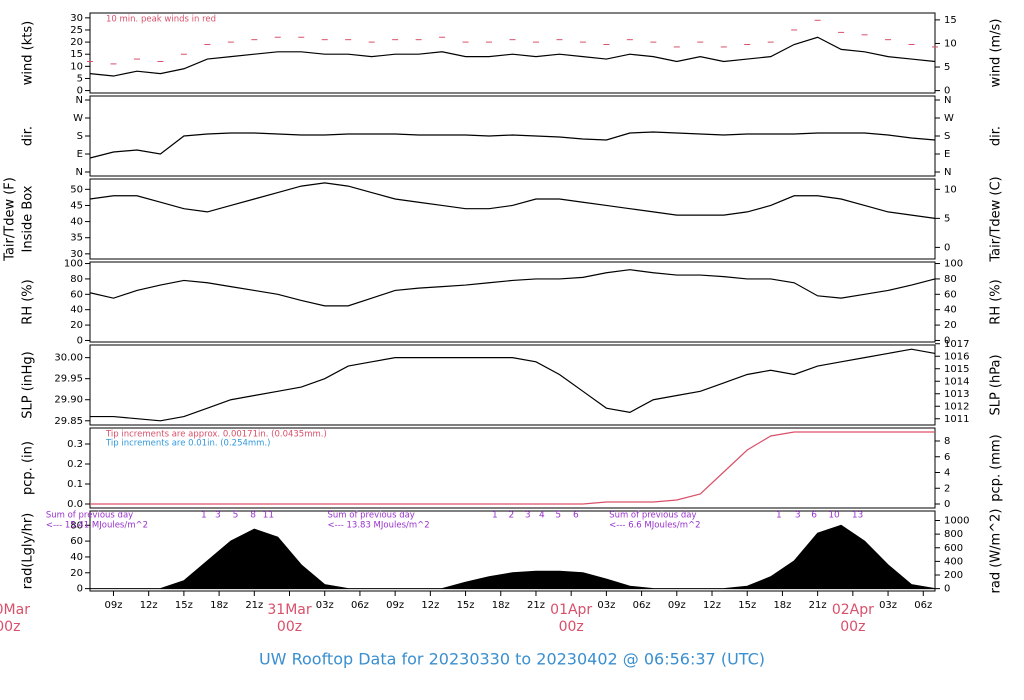  Describe the element at coordinates (161, 20) in the screenshot. I see `annotation: 10 min. peak winds in red` at that location.